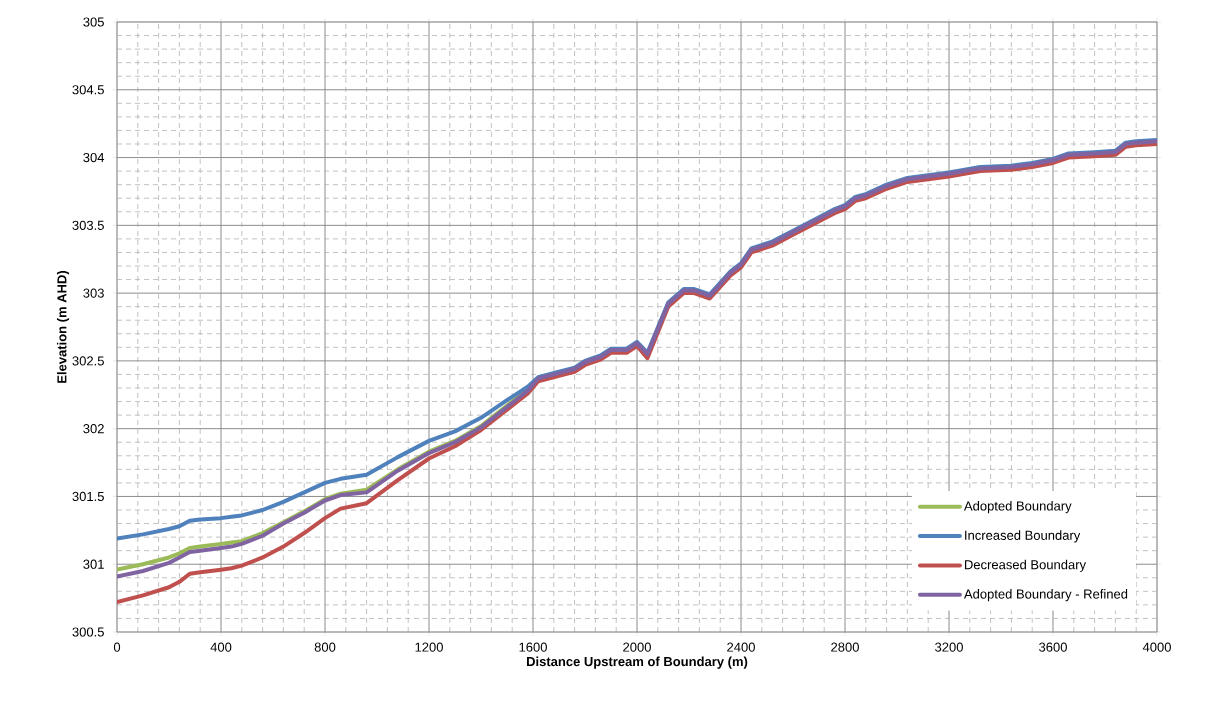  What do you see at coordinates (1045, 595) in the screenshot?
I see `legend-label: Adopted Boundary - Refined` at bounding box center [1045, 595].